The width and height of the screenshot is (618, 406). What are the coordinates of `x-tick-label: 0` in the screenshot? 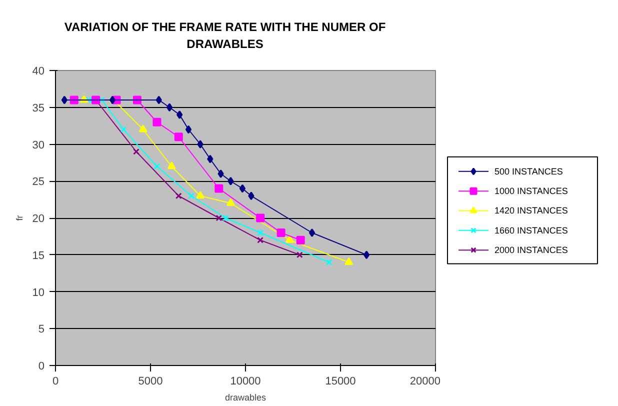 It's located at (55, 382).